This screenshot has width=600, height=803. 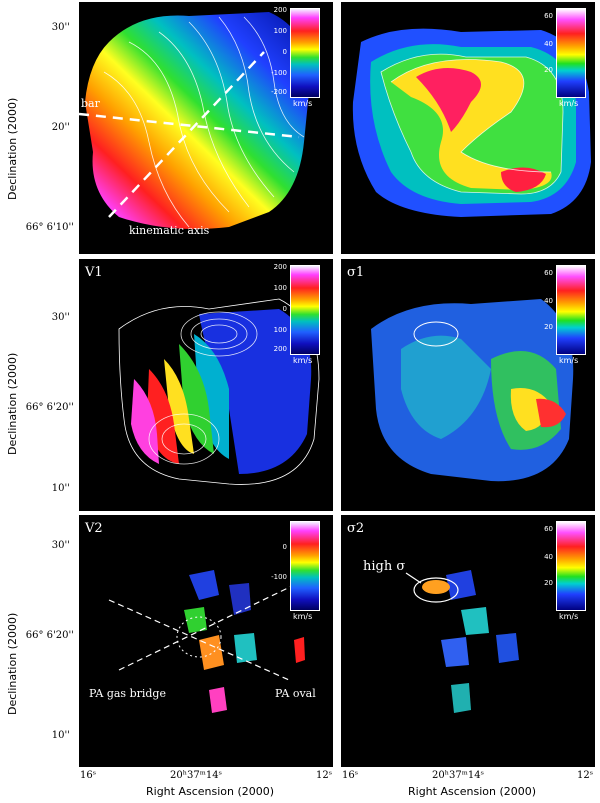 I want to click on xtick-center-left: 20ʰ37ᵐ14ˢ, so click(x=196, y=775).